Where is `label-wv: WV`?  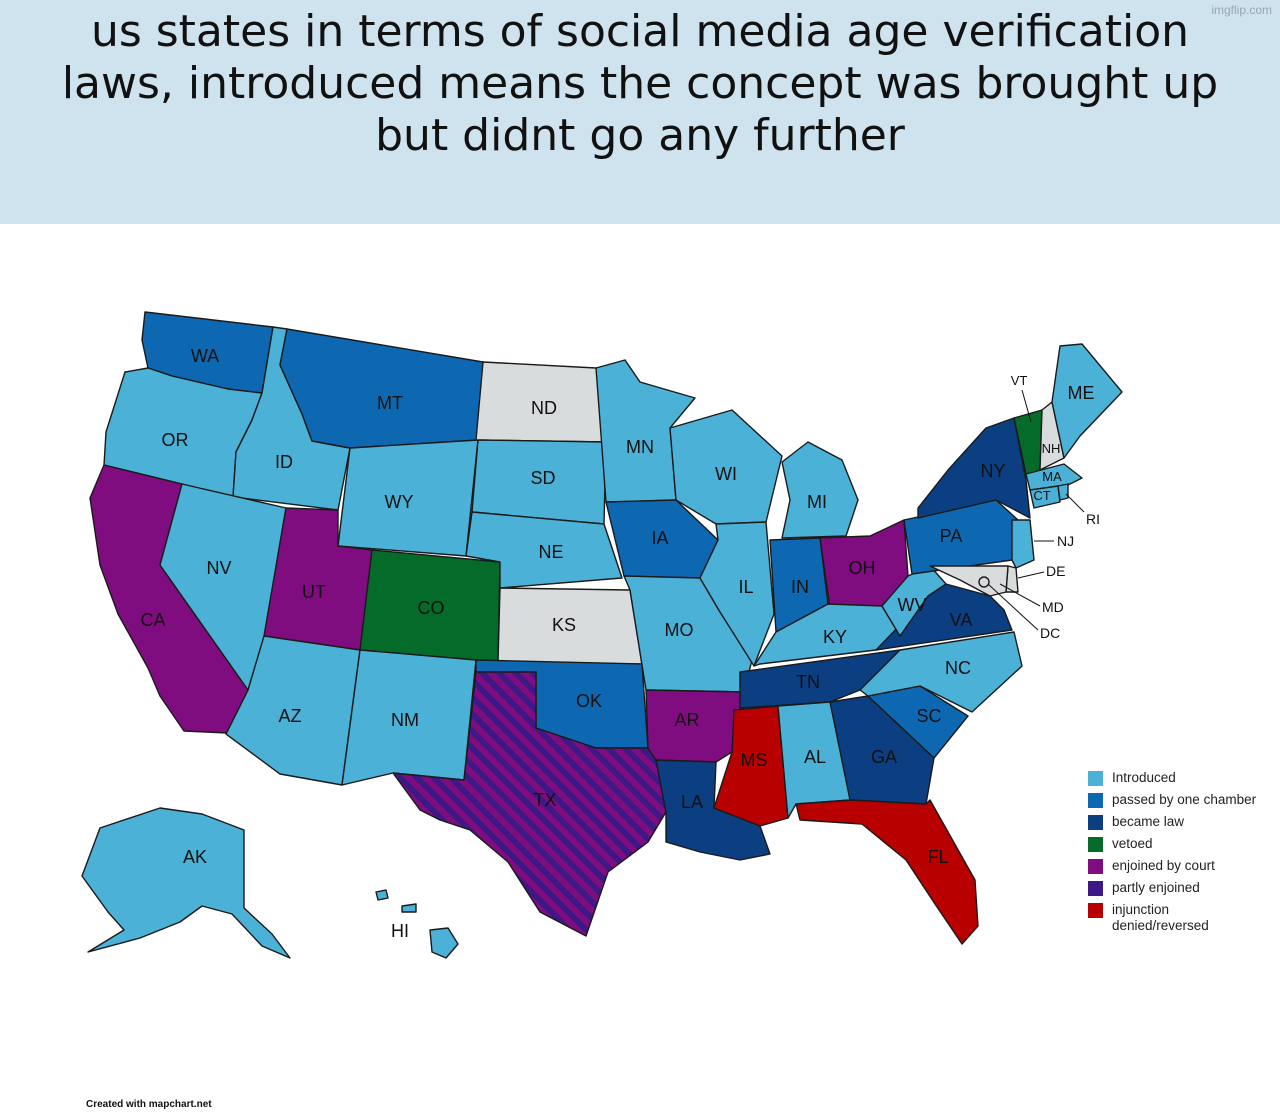 label-wv: WV is located at coordinates (912, 605).